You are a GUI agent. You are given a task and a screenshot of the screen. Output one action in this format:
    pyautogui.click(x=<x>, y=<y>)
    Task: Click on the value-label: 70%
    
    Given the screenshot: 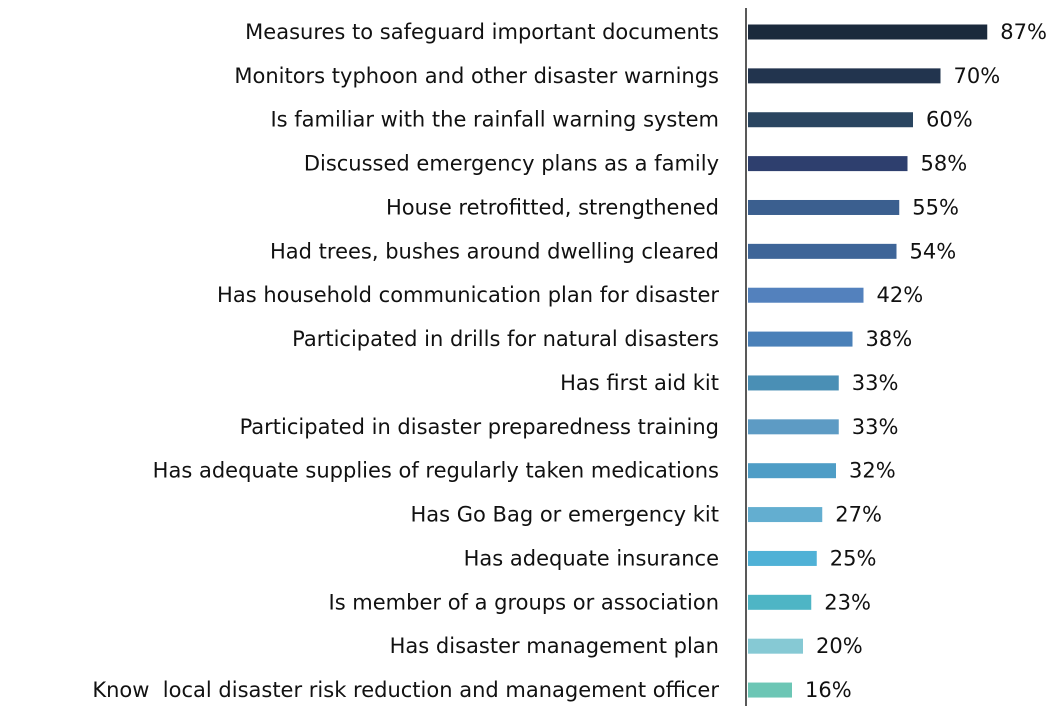 What is the action you would take?
    pyautogui.click(x=977, y=76)
    